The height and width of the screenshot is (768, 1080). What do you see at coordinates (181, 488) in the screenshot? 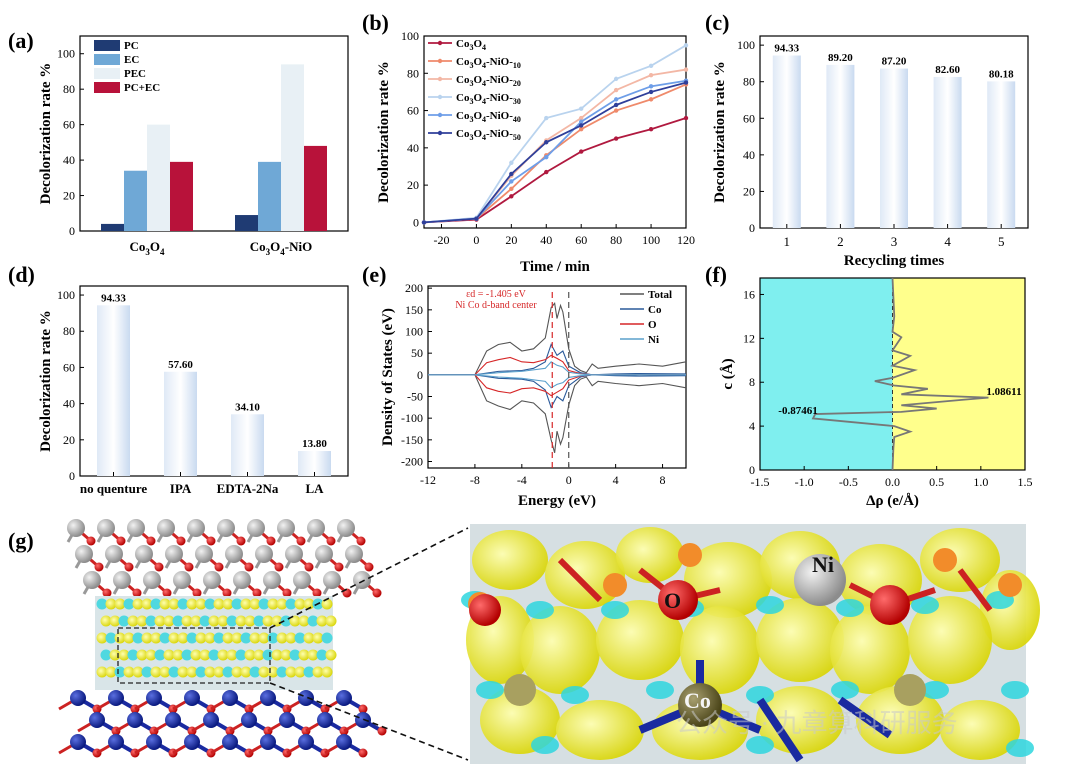
I see `x-tick-label-d-1: IPA` at bounding box center [181, 488].